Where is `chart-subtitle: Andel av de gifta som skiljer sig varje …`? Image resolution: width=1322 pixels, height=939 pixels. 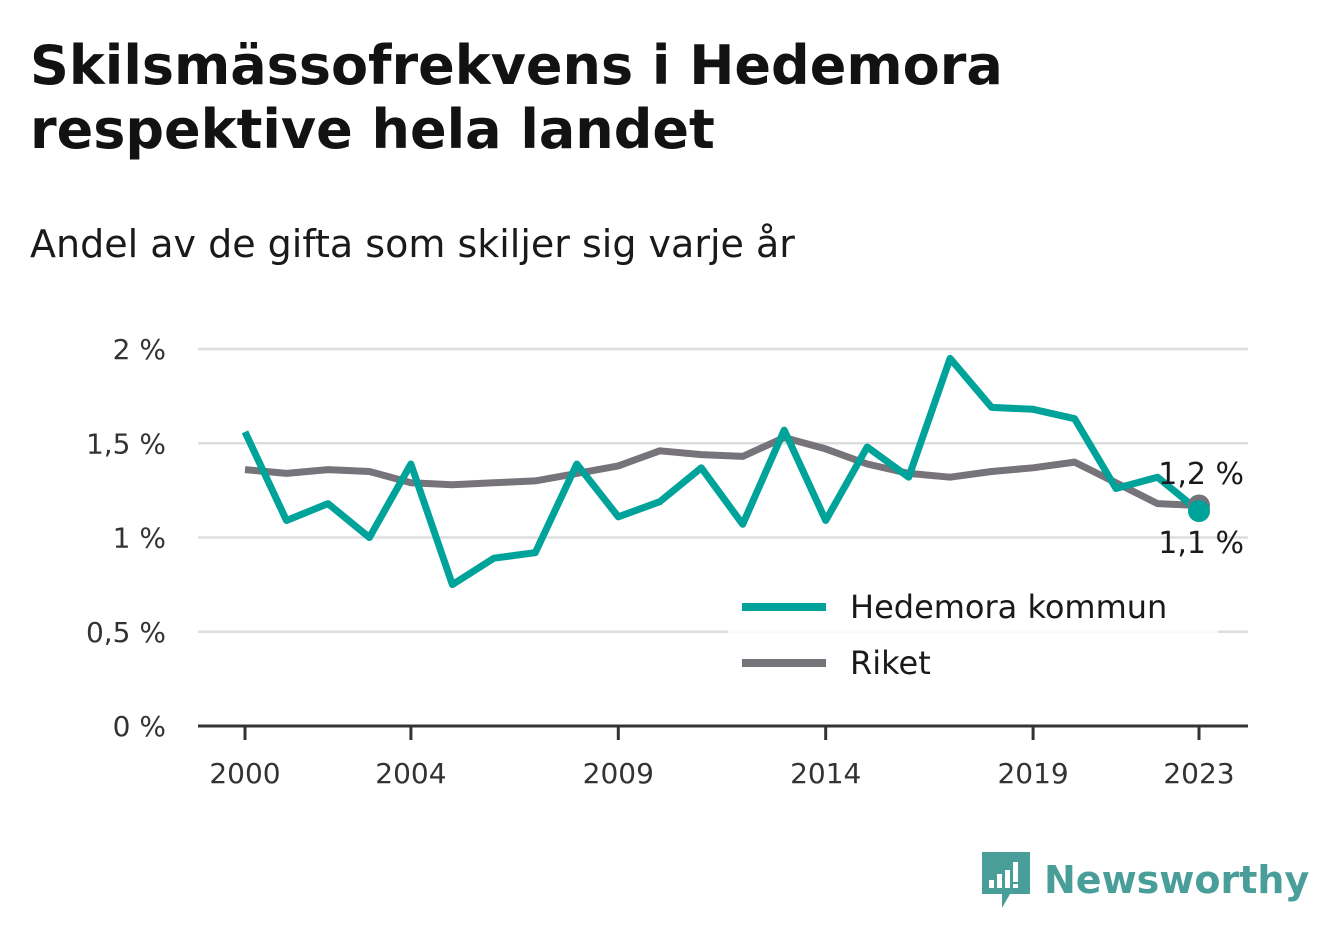
chart-subtitle: Andel av de gifta som skiljer sig varje … is located at coordinates (412, 244).